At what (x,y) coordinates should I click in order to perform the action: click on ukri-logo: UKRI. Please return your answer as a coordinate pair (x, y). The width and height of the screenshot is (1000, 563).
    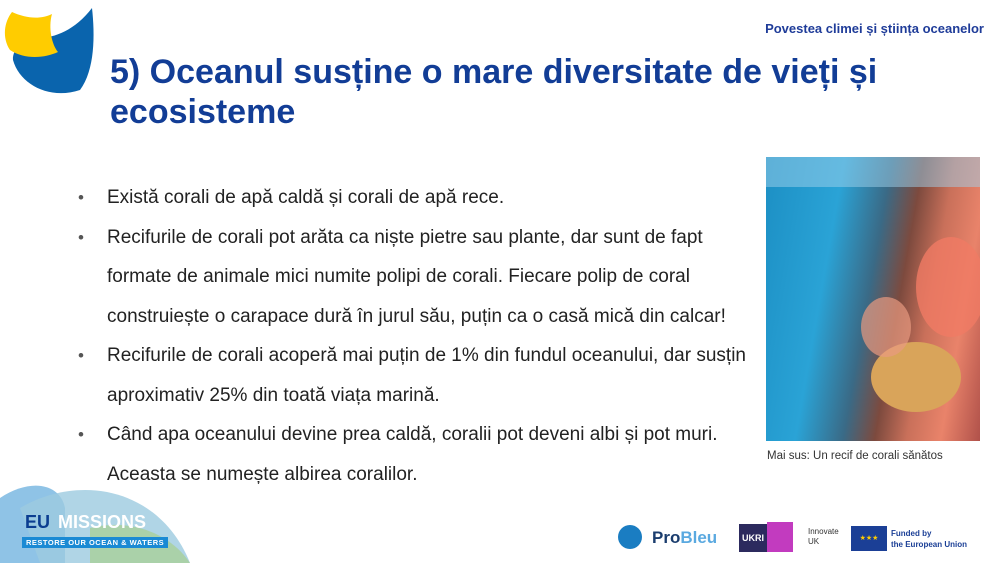
    Looking at the image, I should click on (753, 538).